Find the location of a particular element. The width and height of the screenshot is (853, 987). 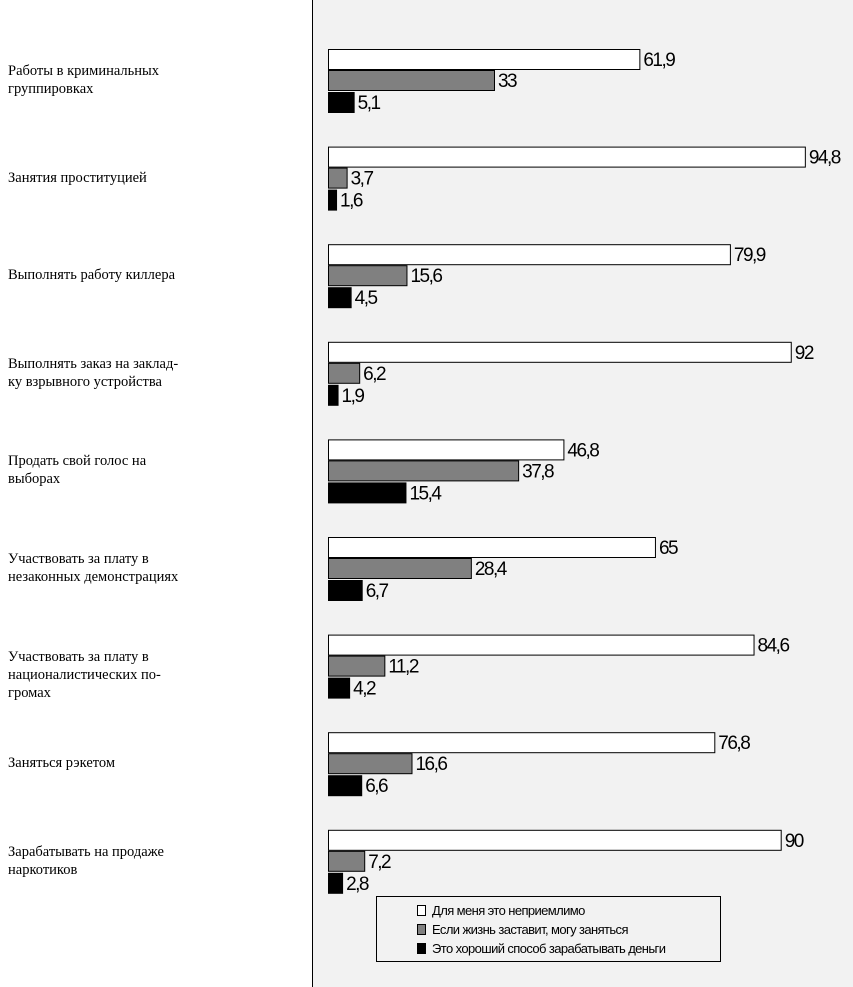

data-label-series-0-0: 61,9 is located at coordinates (659, 60).